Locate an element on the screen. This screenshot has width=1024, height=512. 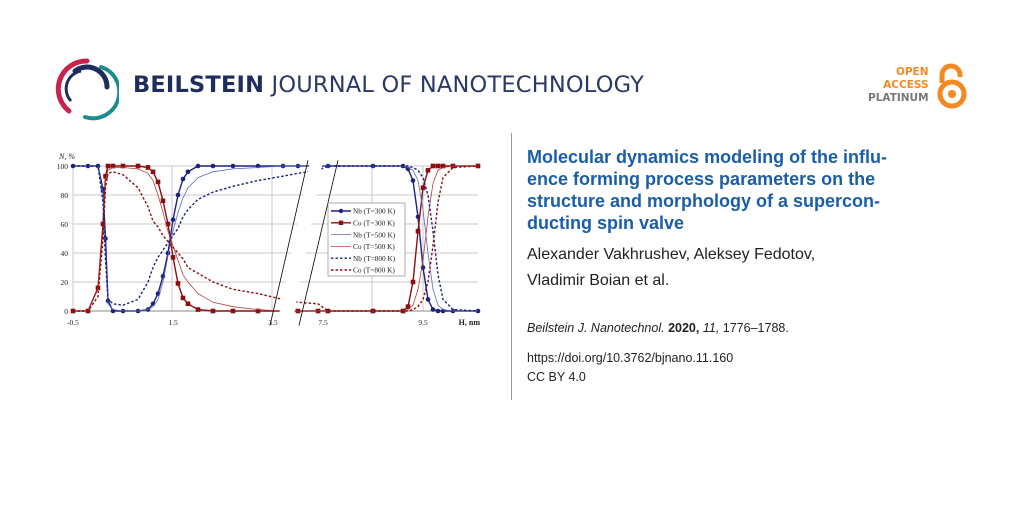
open-access-label: OPEN ACCESS PLATINUM is located at coordinates (898, 85).